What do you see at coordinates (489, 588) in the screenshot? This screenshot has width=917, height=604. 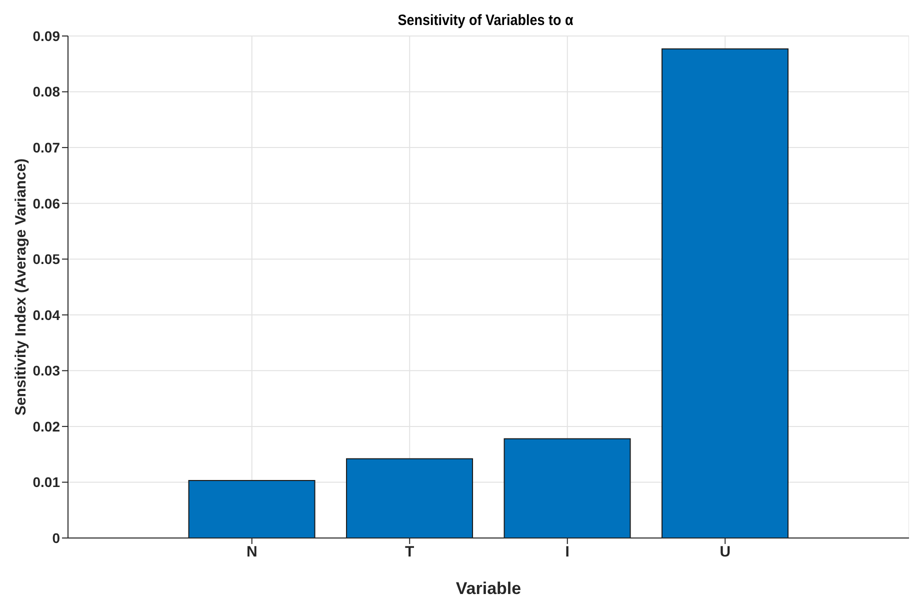 I see `x-axis-title: Variable` at bounding box center [489, 588].